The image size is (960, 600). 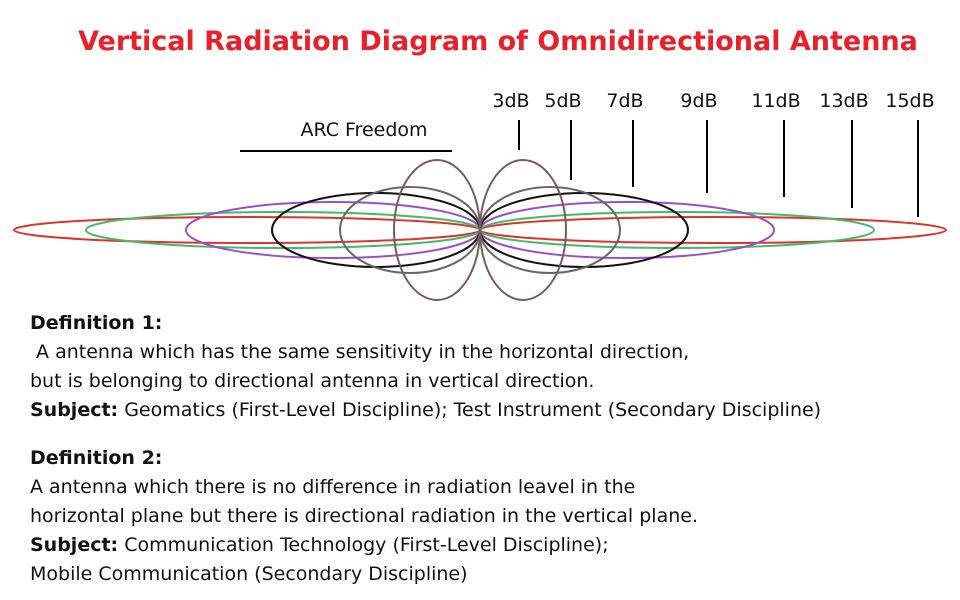 What do you see at coordinates (510, 101) in the screenshot?
I see `gain-label: 3dB` at bounding box center [510, 101].